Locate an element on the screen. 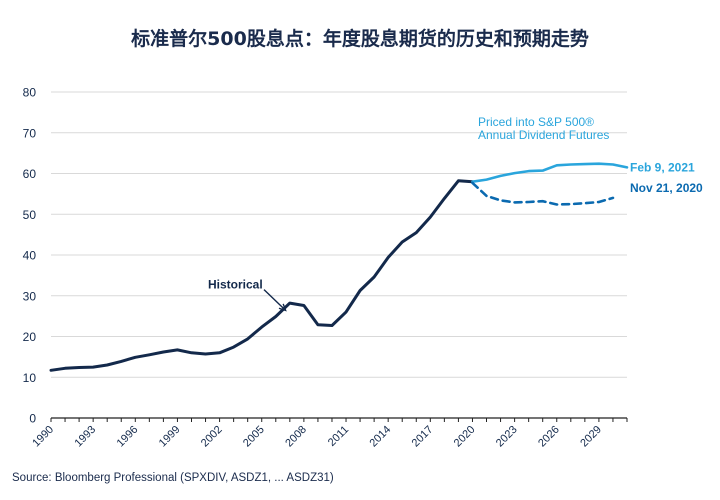  y-tick-label: 40 is located at coordinates (30, 256).